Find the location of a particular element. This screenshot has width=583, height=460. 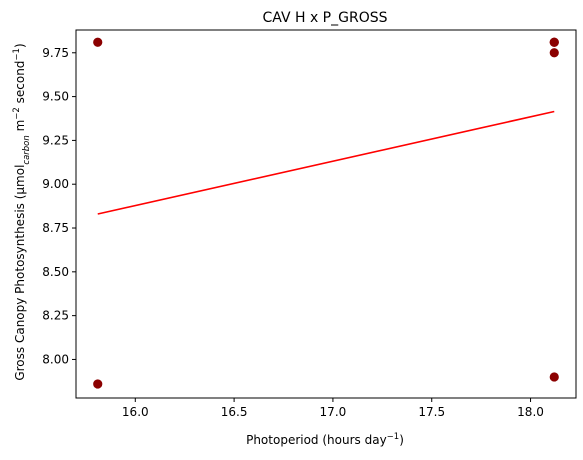

x-tick-label: 16.5 is located at coordinates (234, 412).